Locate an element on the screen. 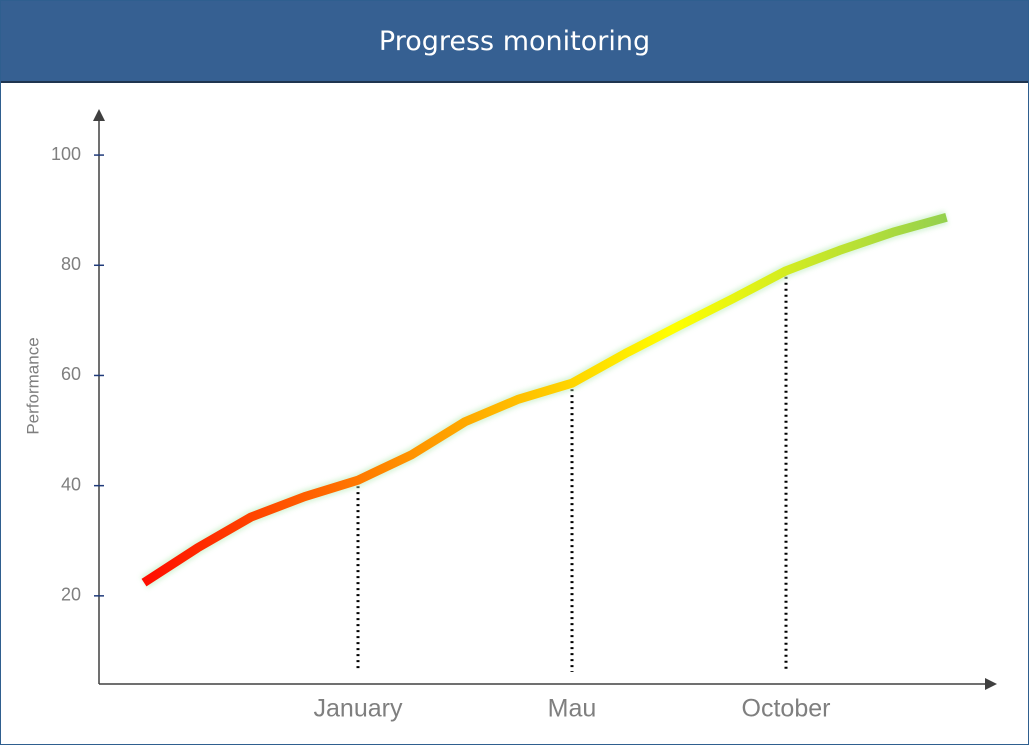 The height and width of the screenshot is (745, 1029). chart-title: Progress monitoring is located at coordinates (514, 42).